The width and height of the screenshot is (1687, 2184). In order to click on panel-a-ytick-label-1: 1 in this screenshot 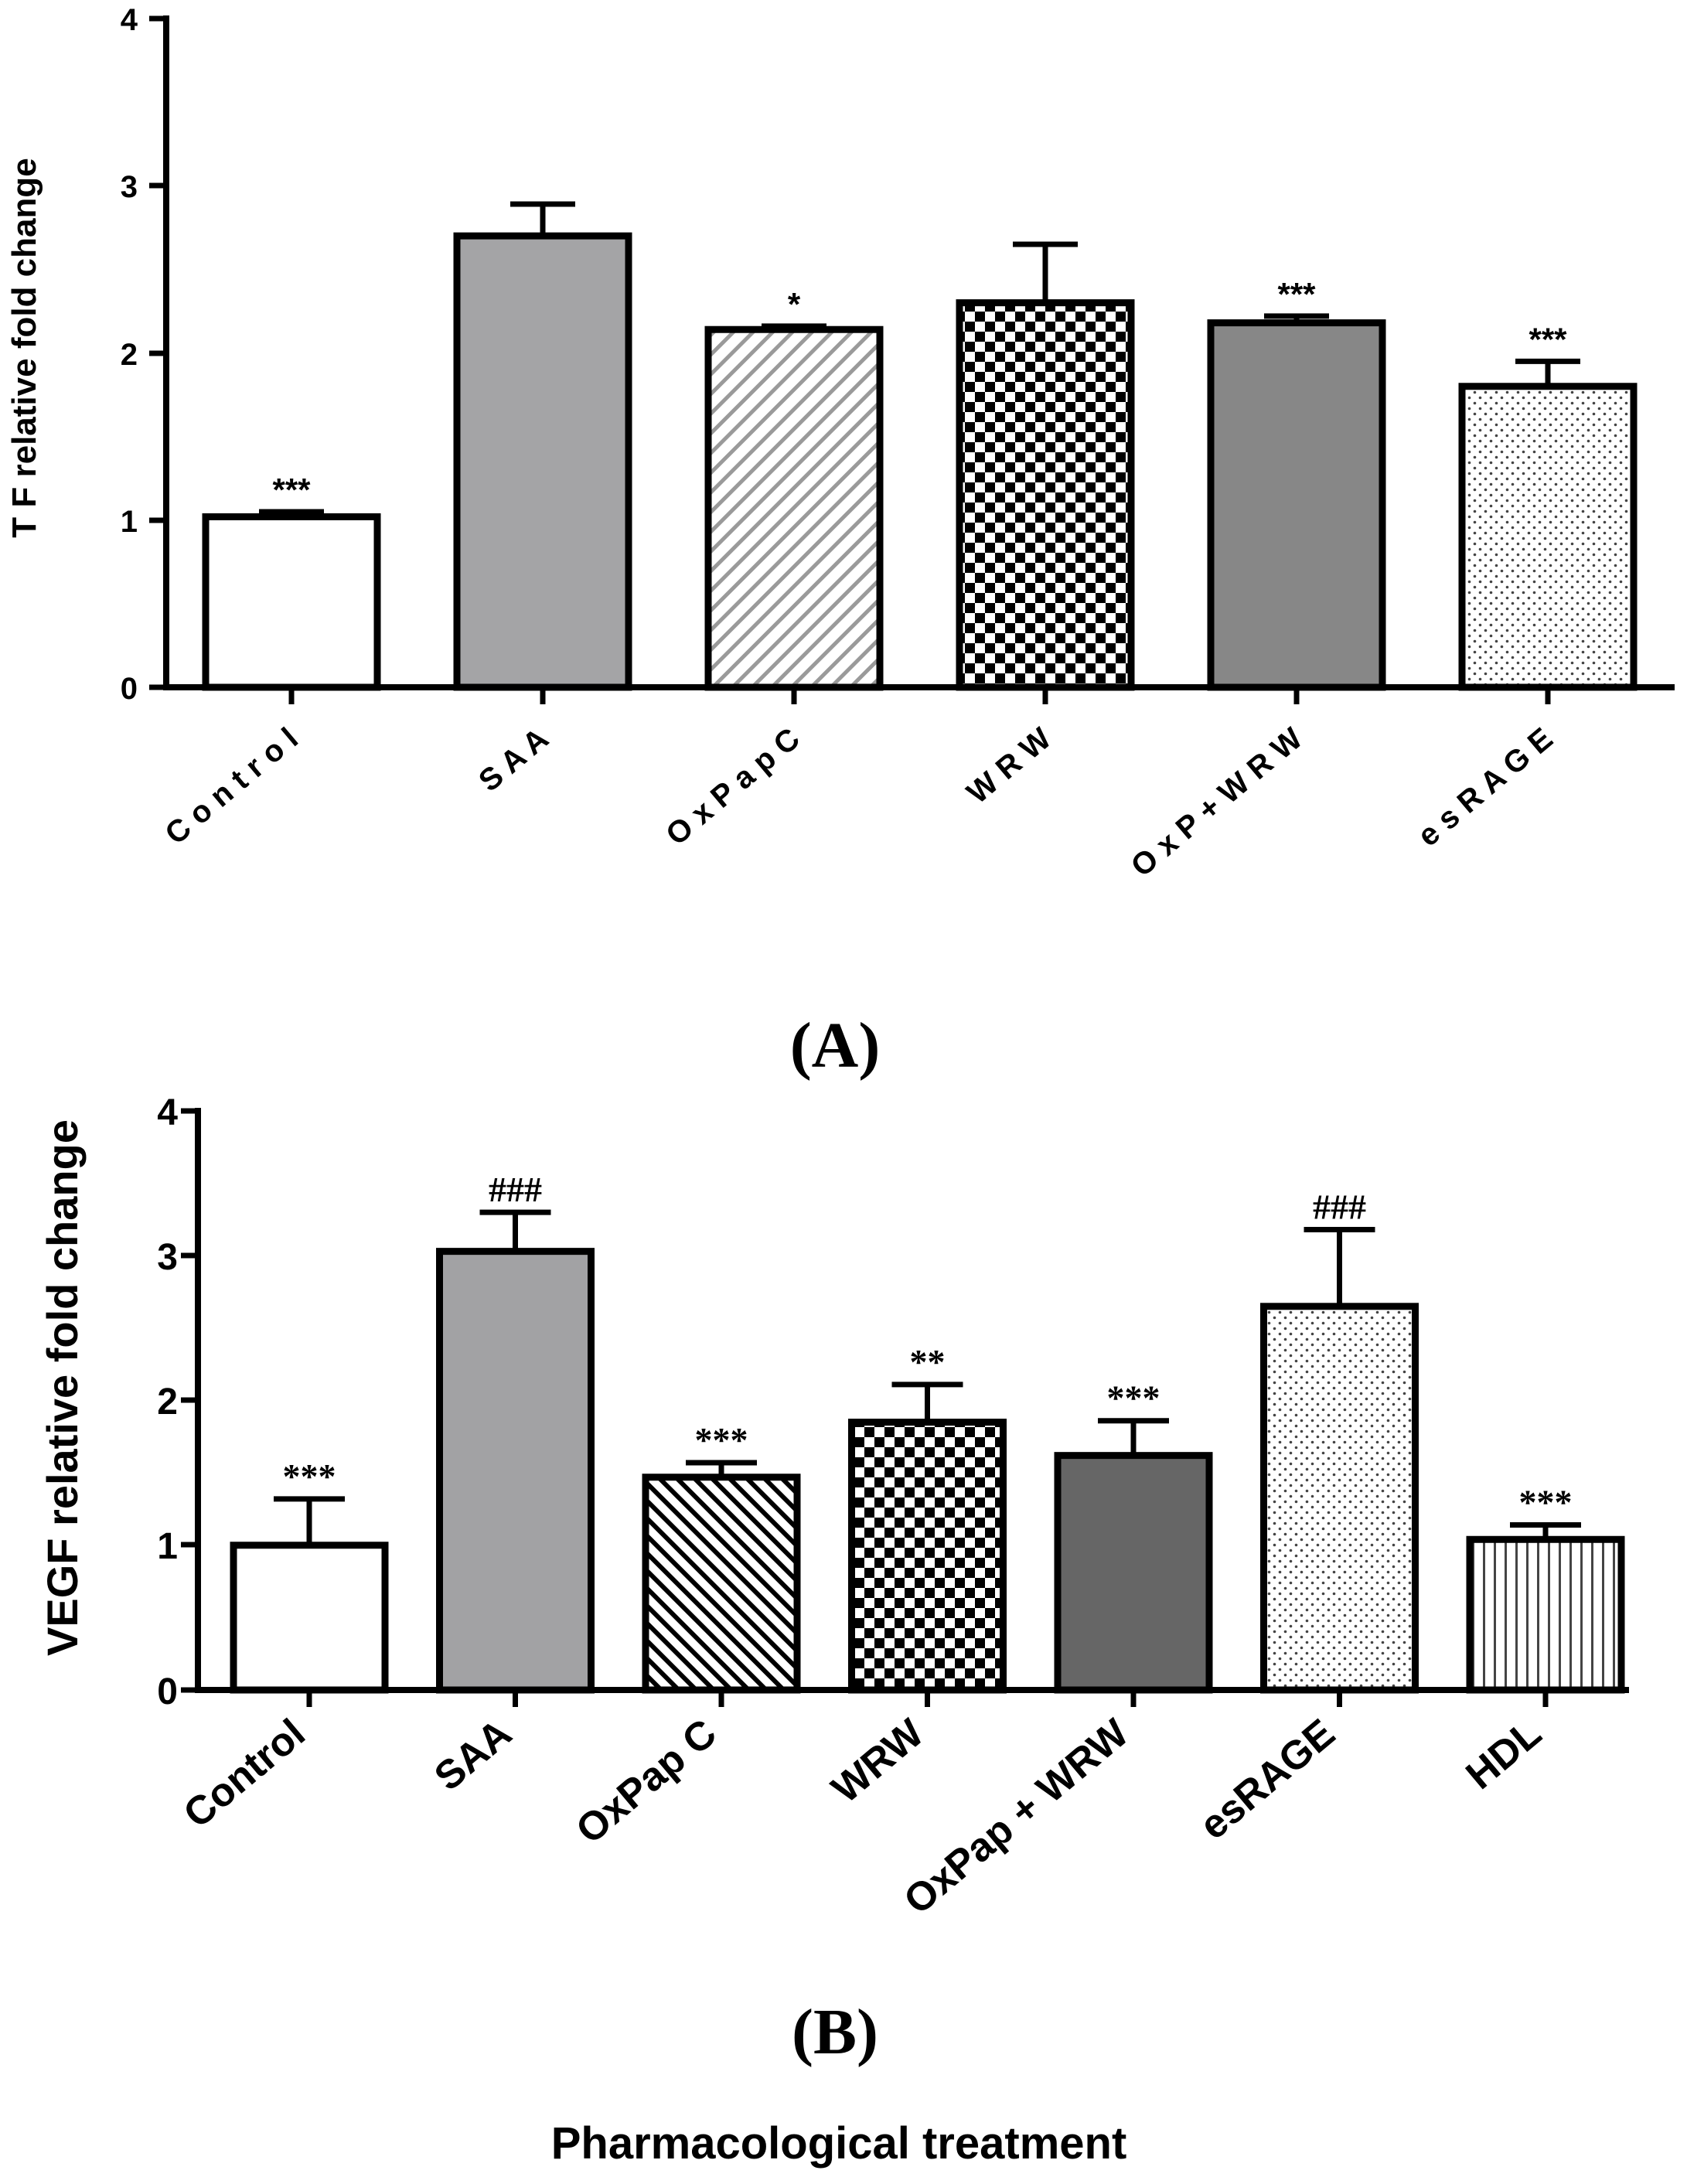, I will do `click(129, 522)`.